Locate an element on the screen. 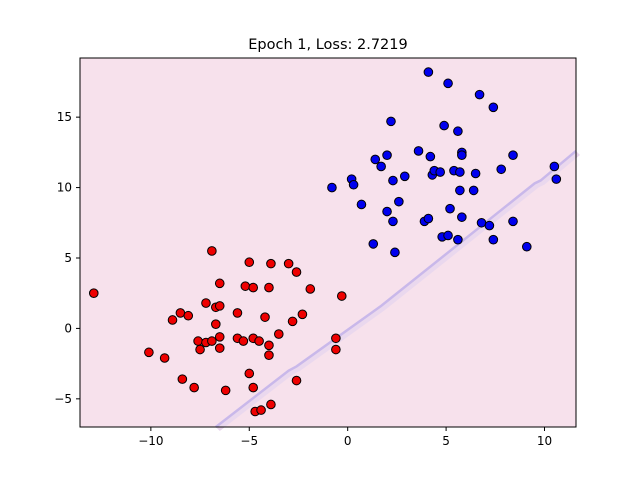 The height and width of the screenshot is (480, 640). y-tick-label: 10 is located at coordinates (64, 188).